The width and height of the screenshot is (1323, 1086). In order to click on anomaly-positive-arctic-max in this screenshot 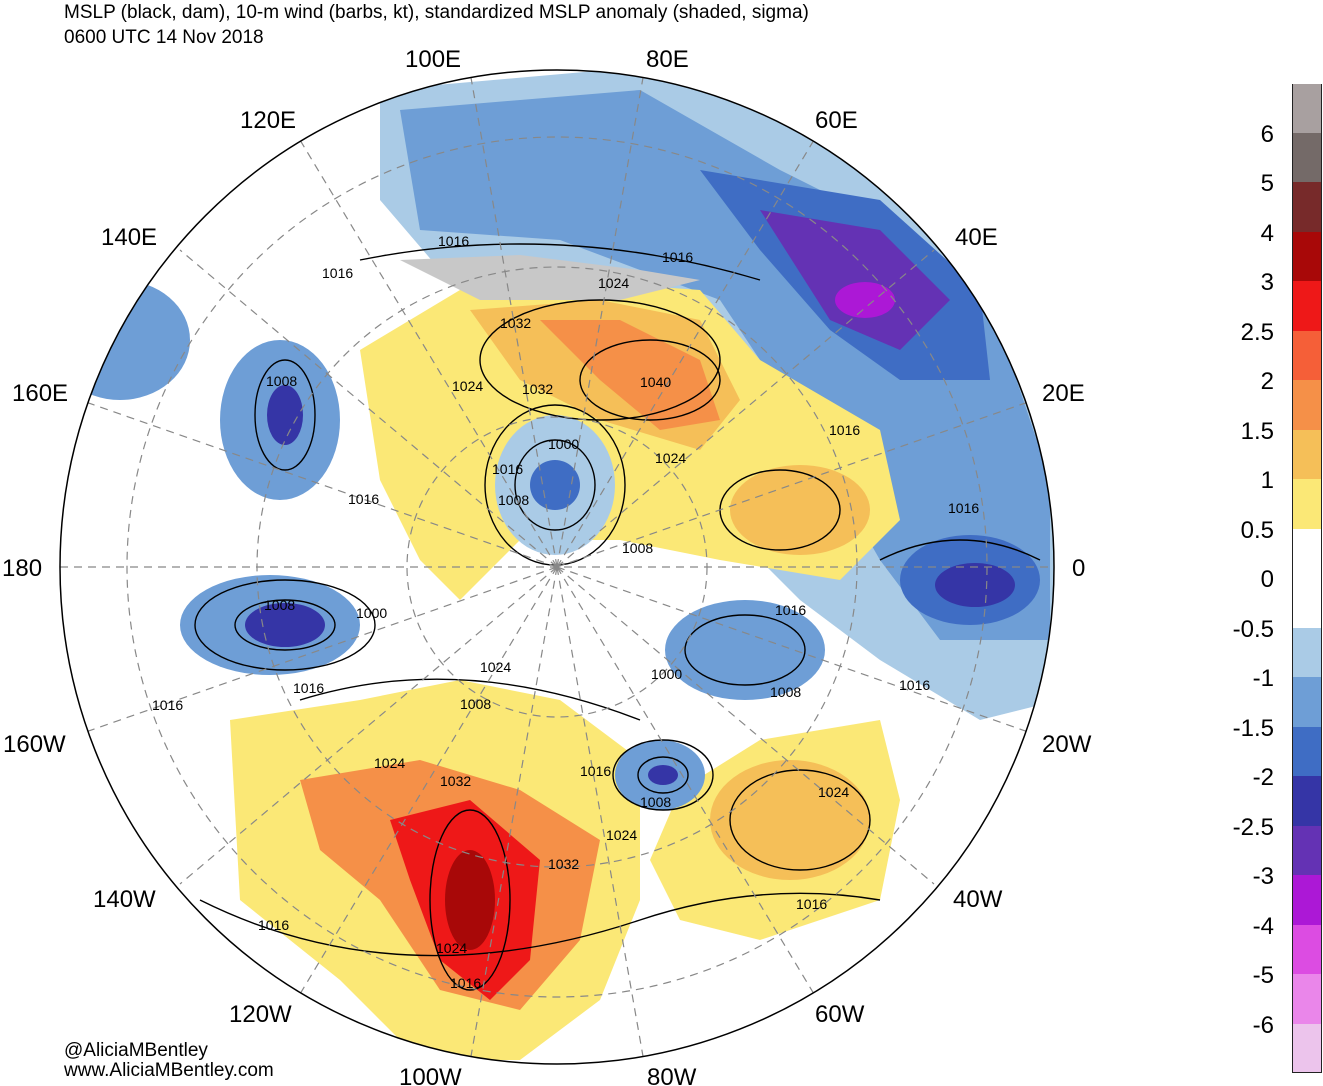, I will do `click(630, 375)`.